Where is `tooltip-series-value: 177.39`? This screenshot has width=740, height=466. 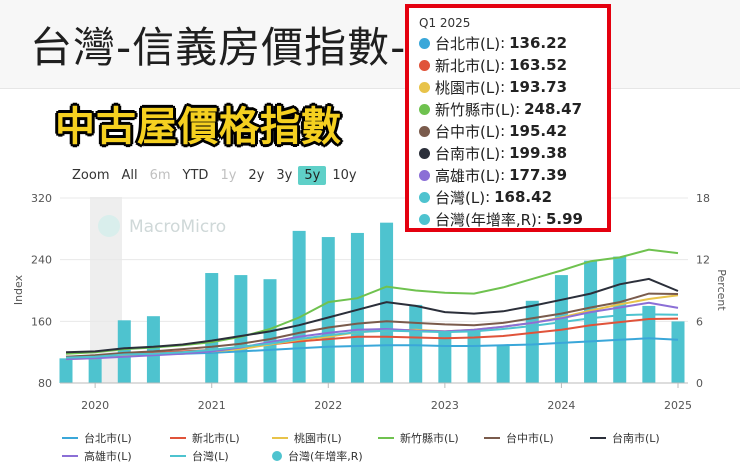 tooltip-series-value: 177.39 is located at coordinates (538, 175).